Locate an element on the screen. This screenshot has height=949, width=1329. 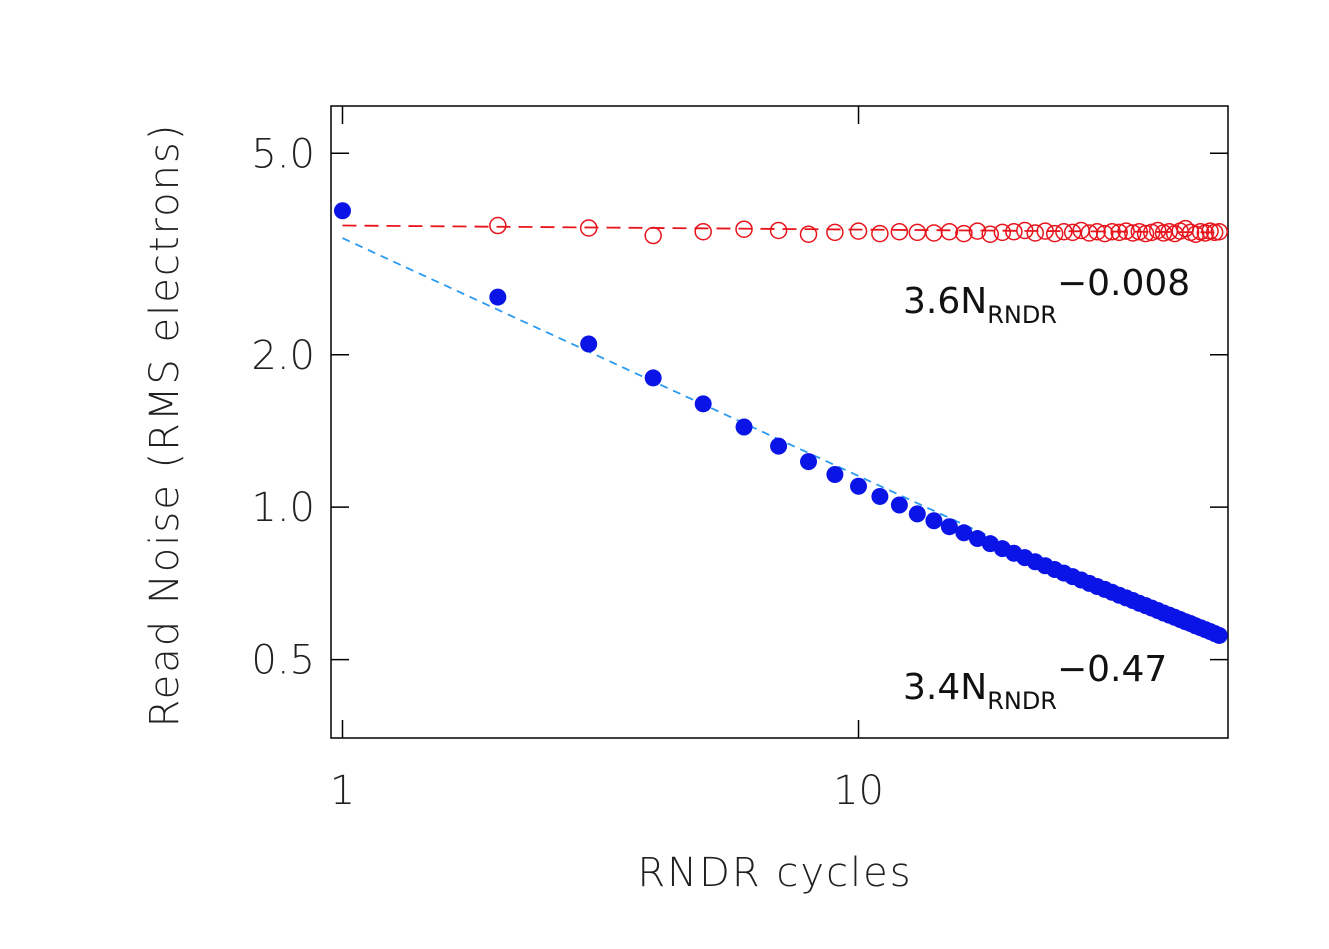
x-axis-label: RNDR cycles is located at coordinates (774, 873).